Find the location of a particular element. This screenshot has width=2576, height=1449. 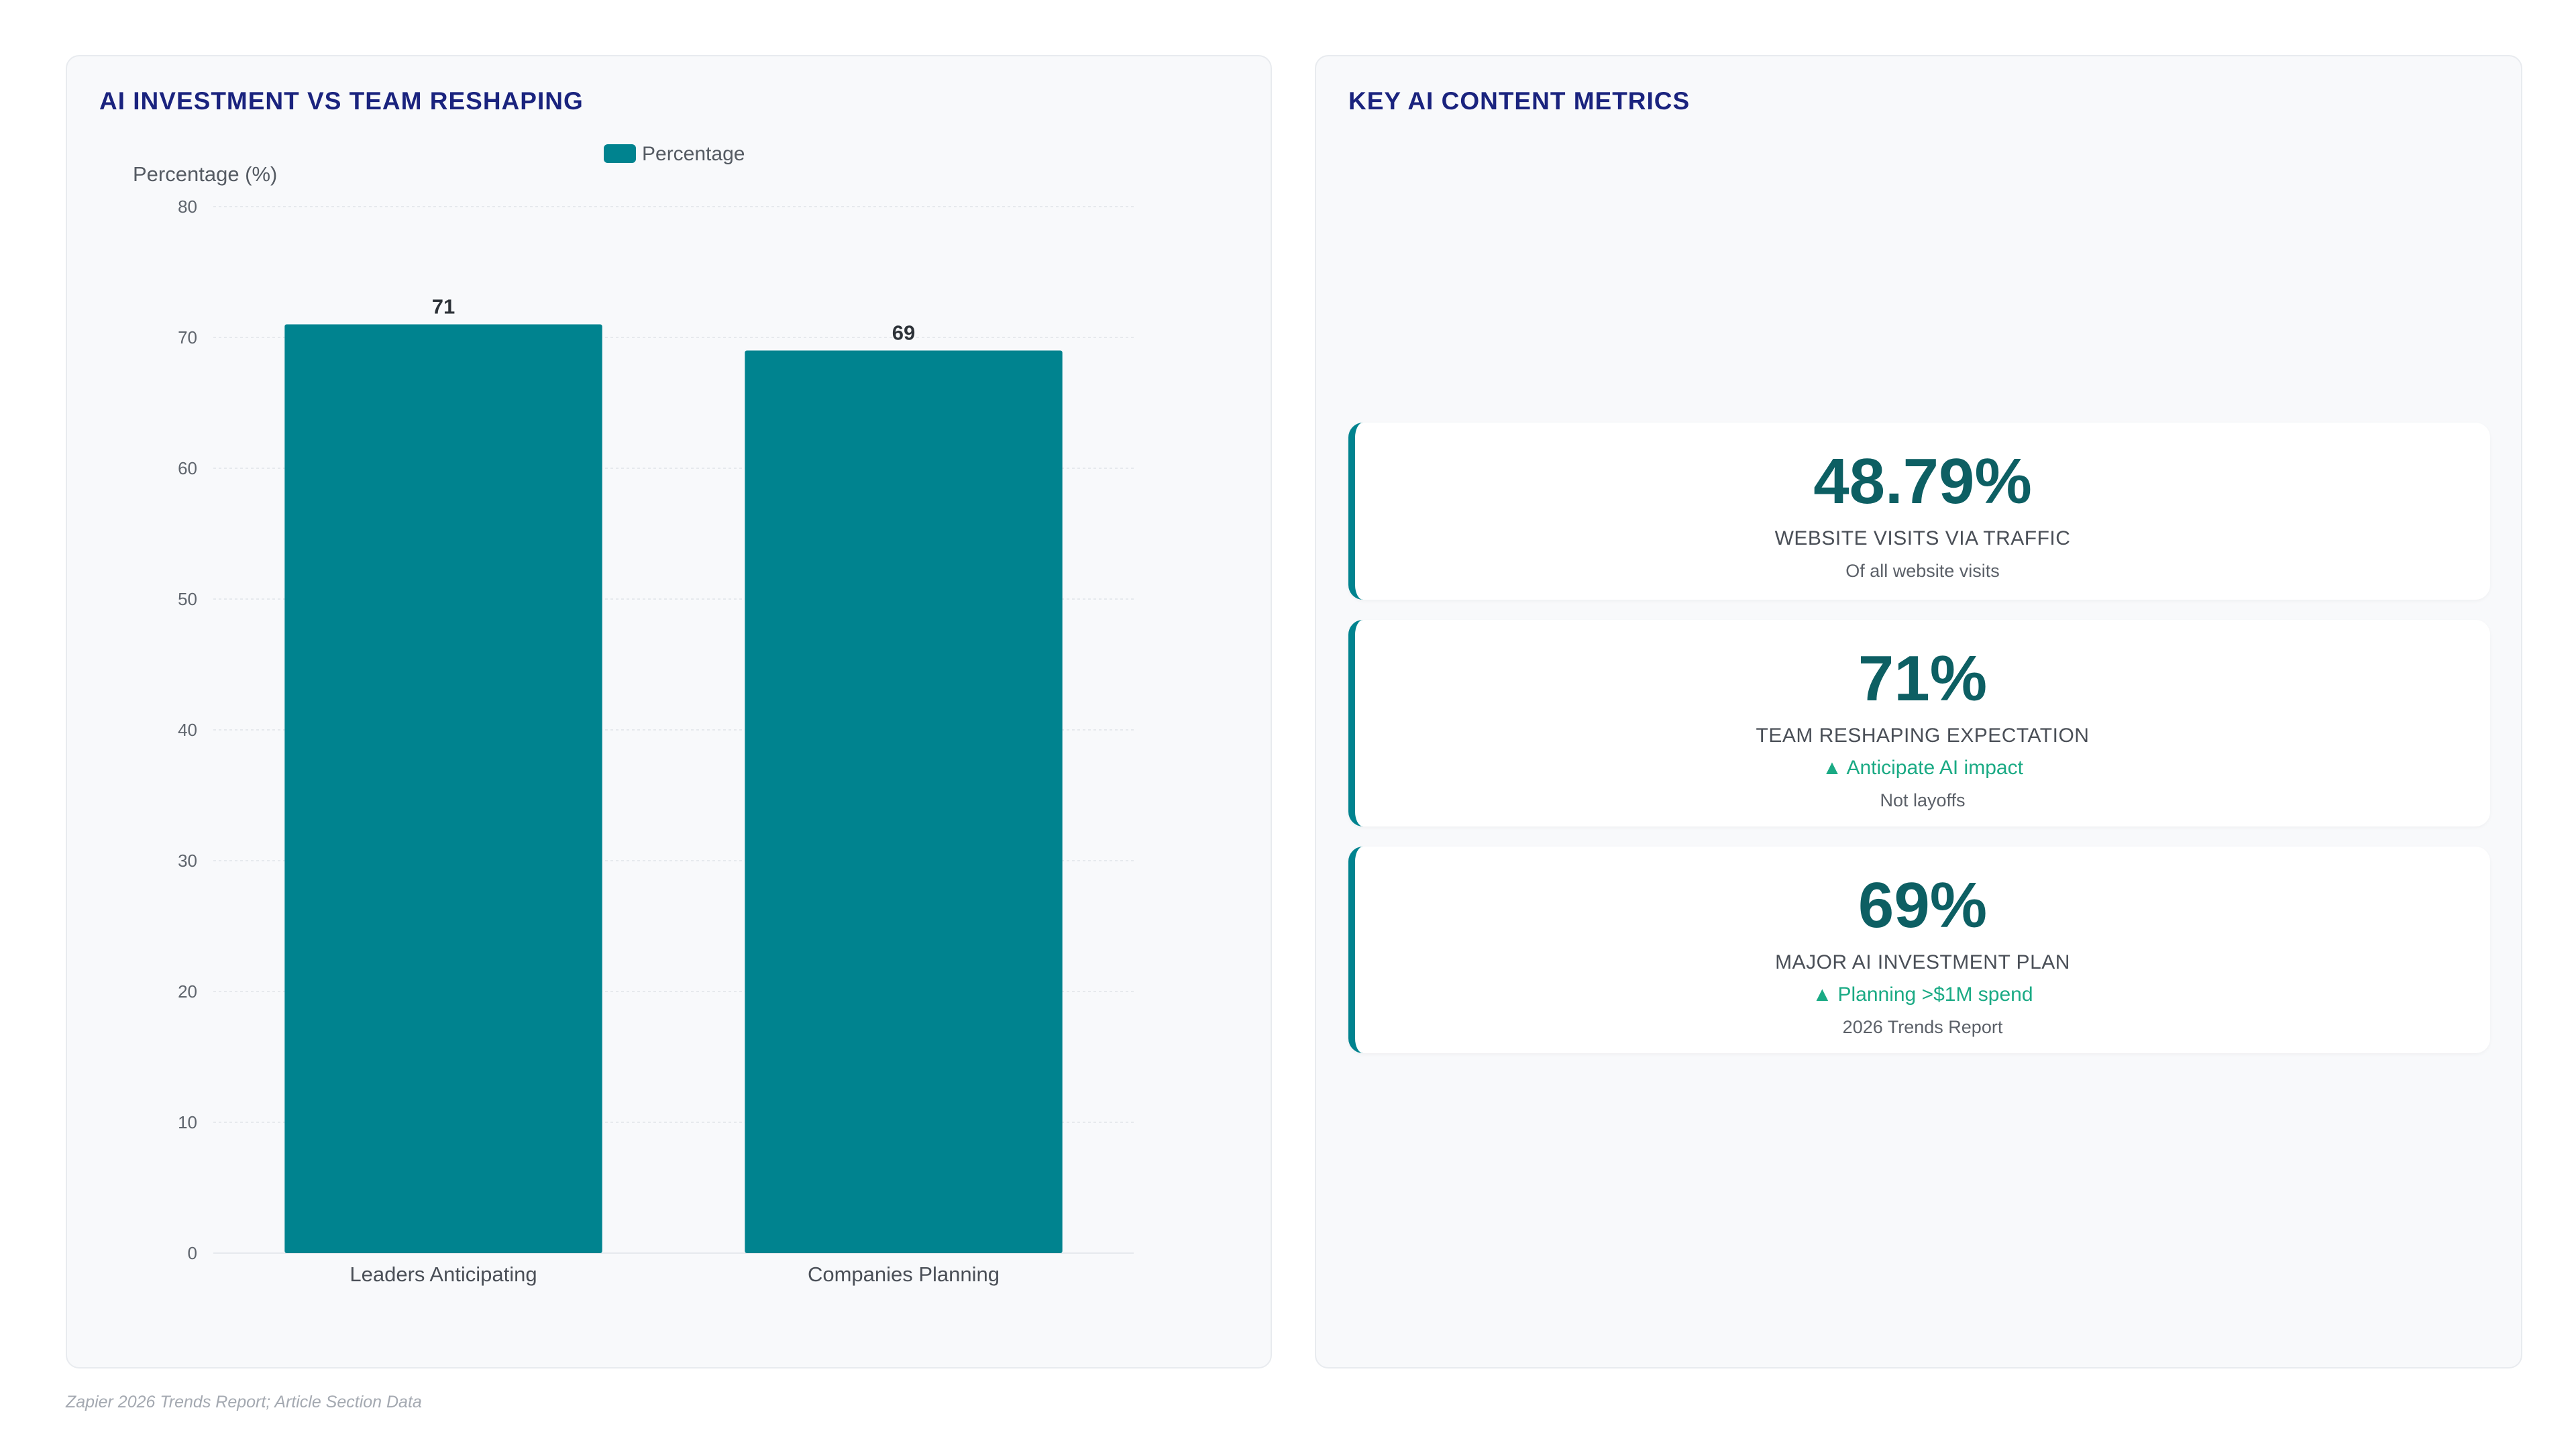

legend-label: Percentage is located at coordinates (693, 154).